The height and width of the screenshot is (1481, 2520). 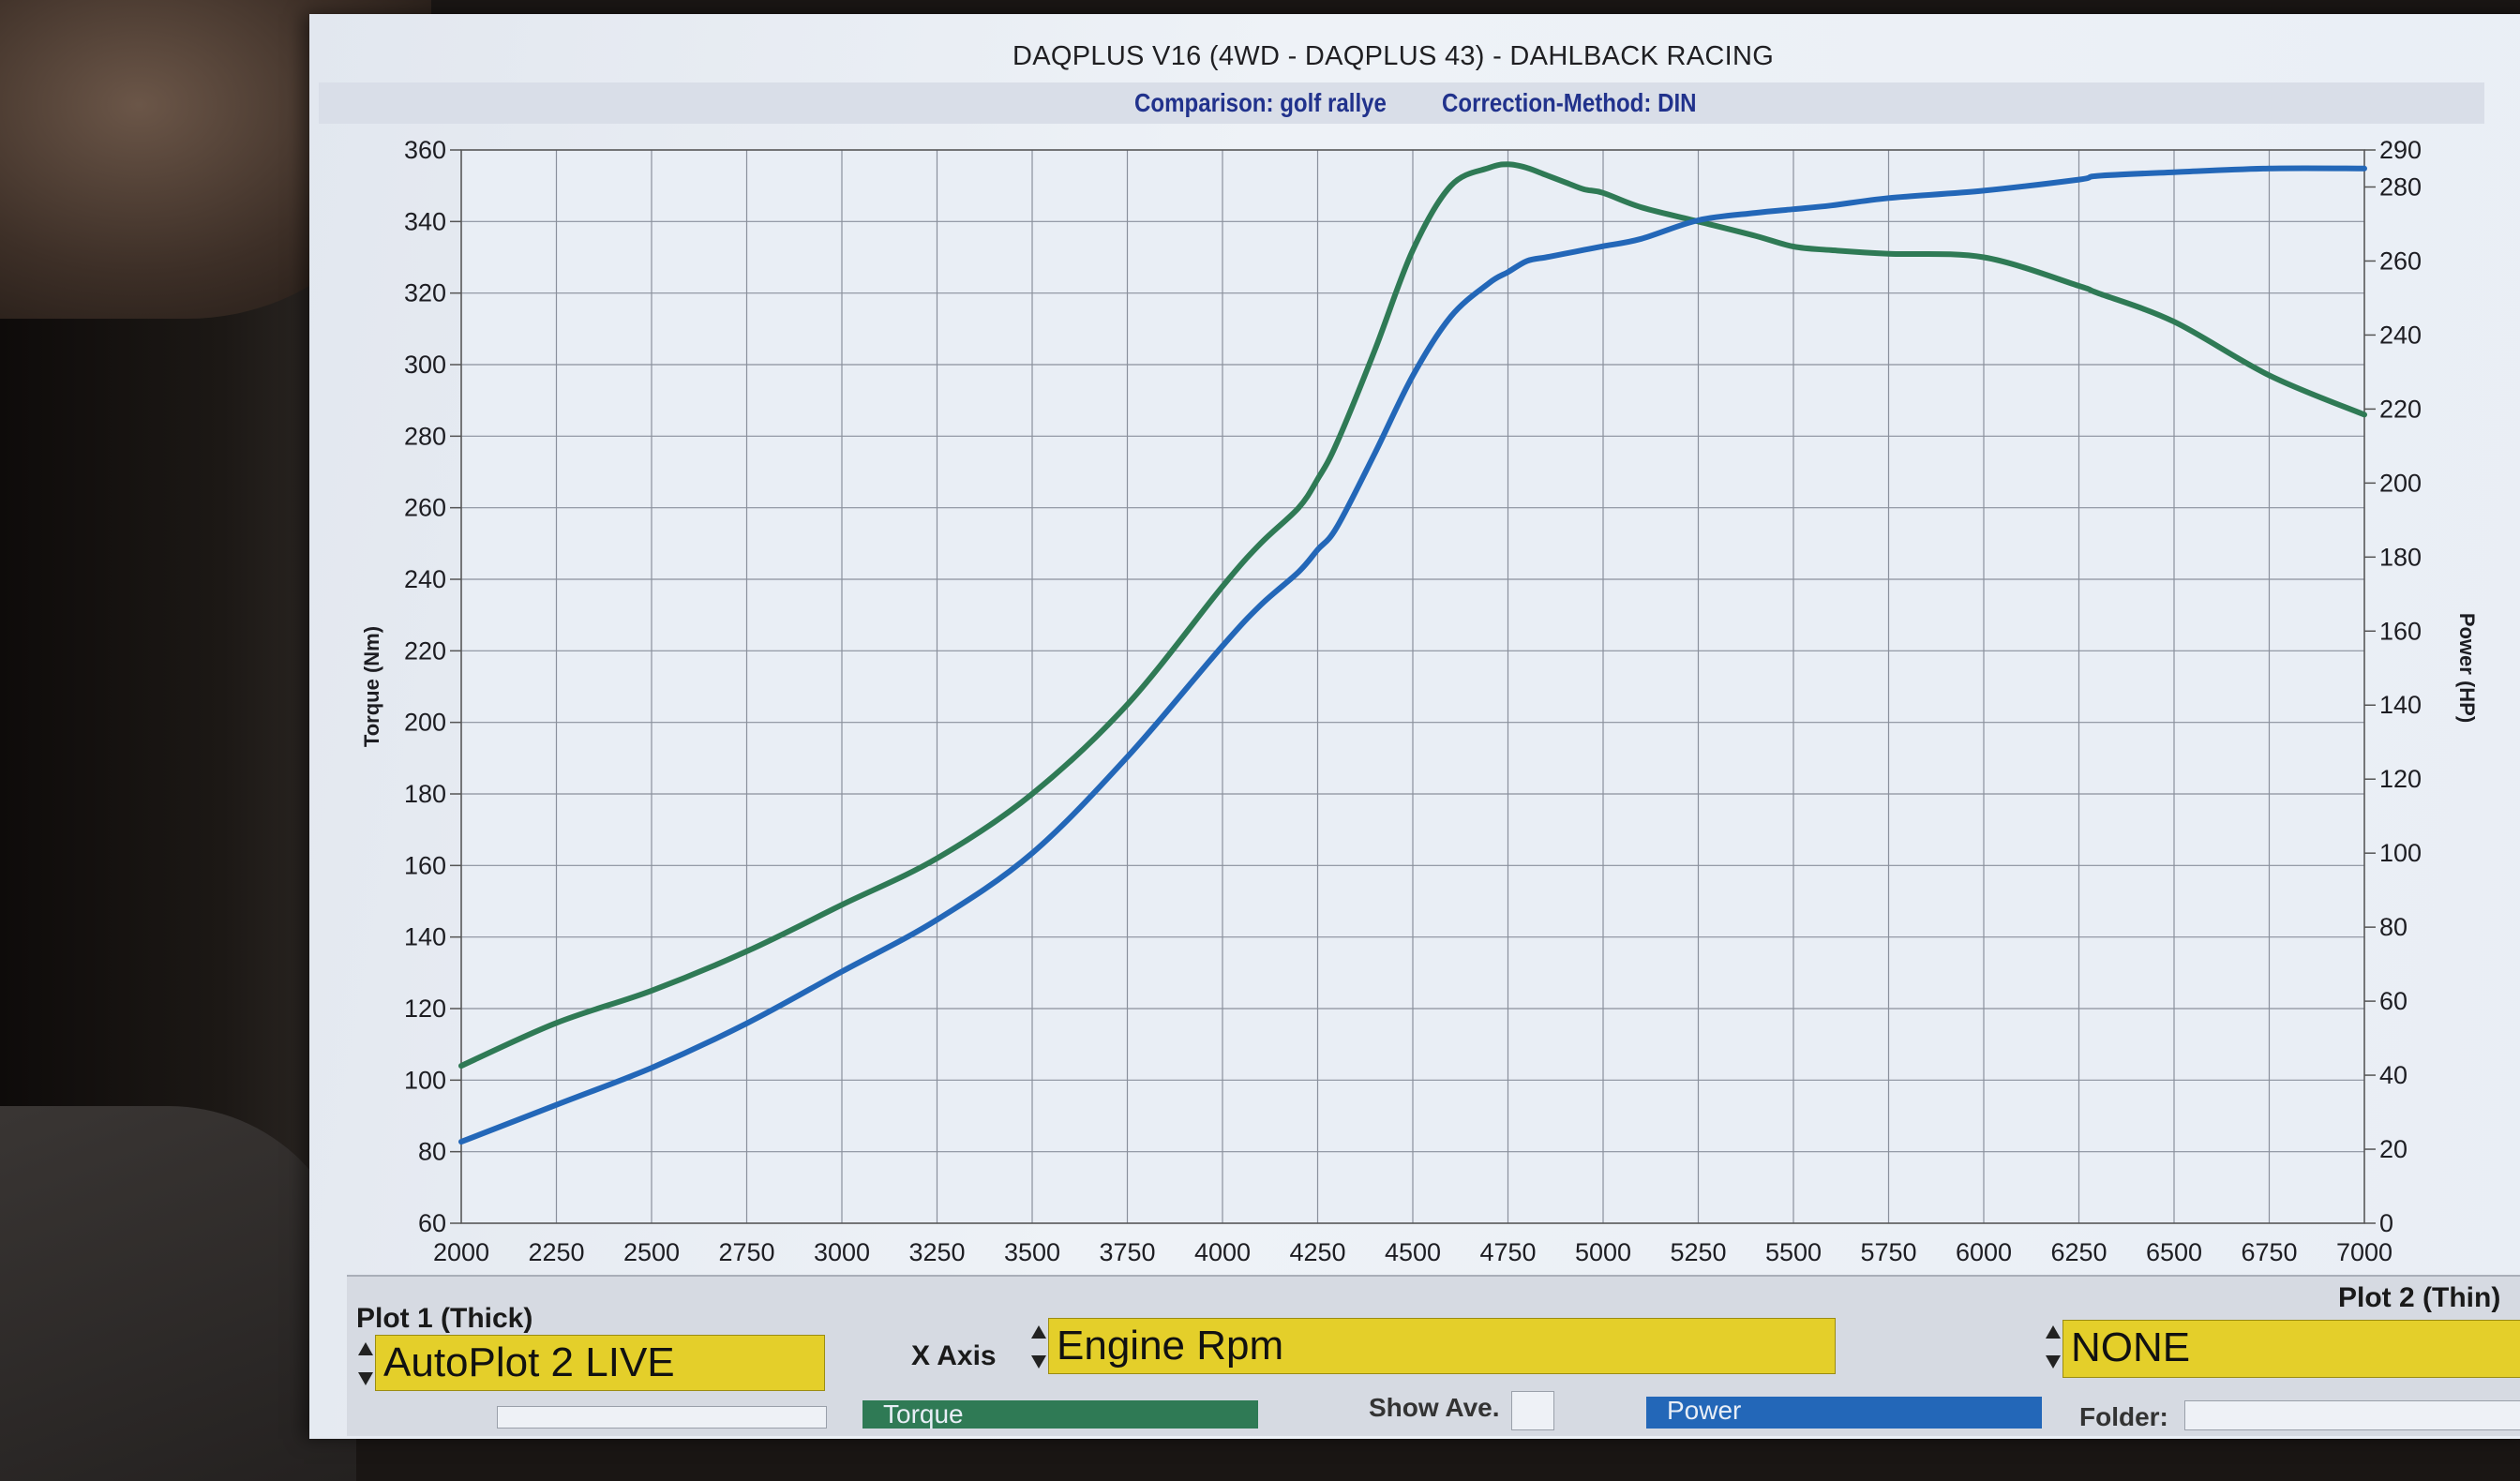 I want to click on y-tick-label-right: 160, so click(x=2400, y=631).